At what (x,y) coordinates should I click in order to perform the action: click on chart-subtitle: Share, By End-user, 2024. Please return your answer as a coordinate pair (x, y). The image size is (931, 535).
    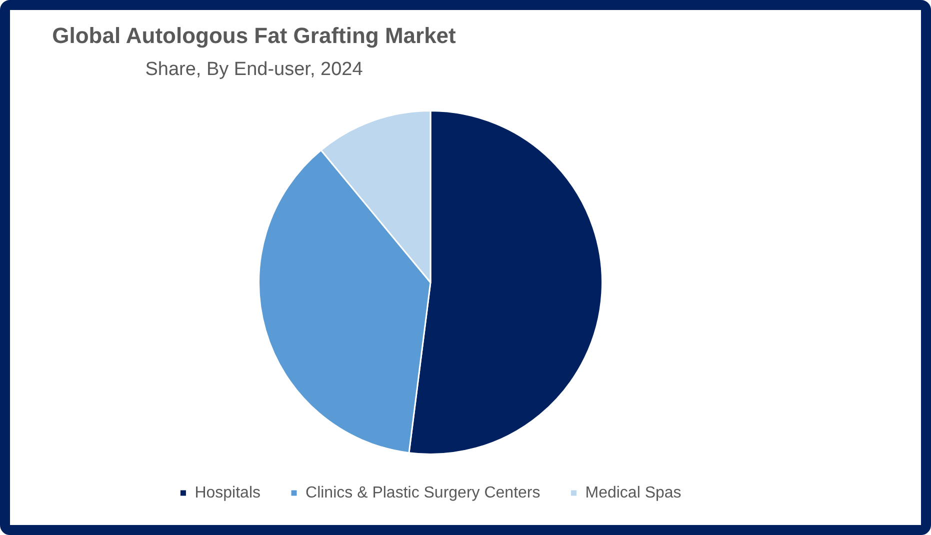
    Looking at the image, I should click on (254, 70).